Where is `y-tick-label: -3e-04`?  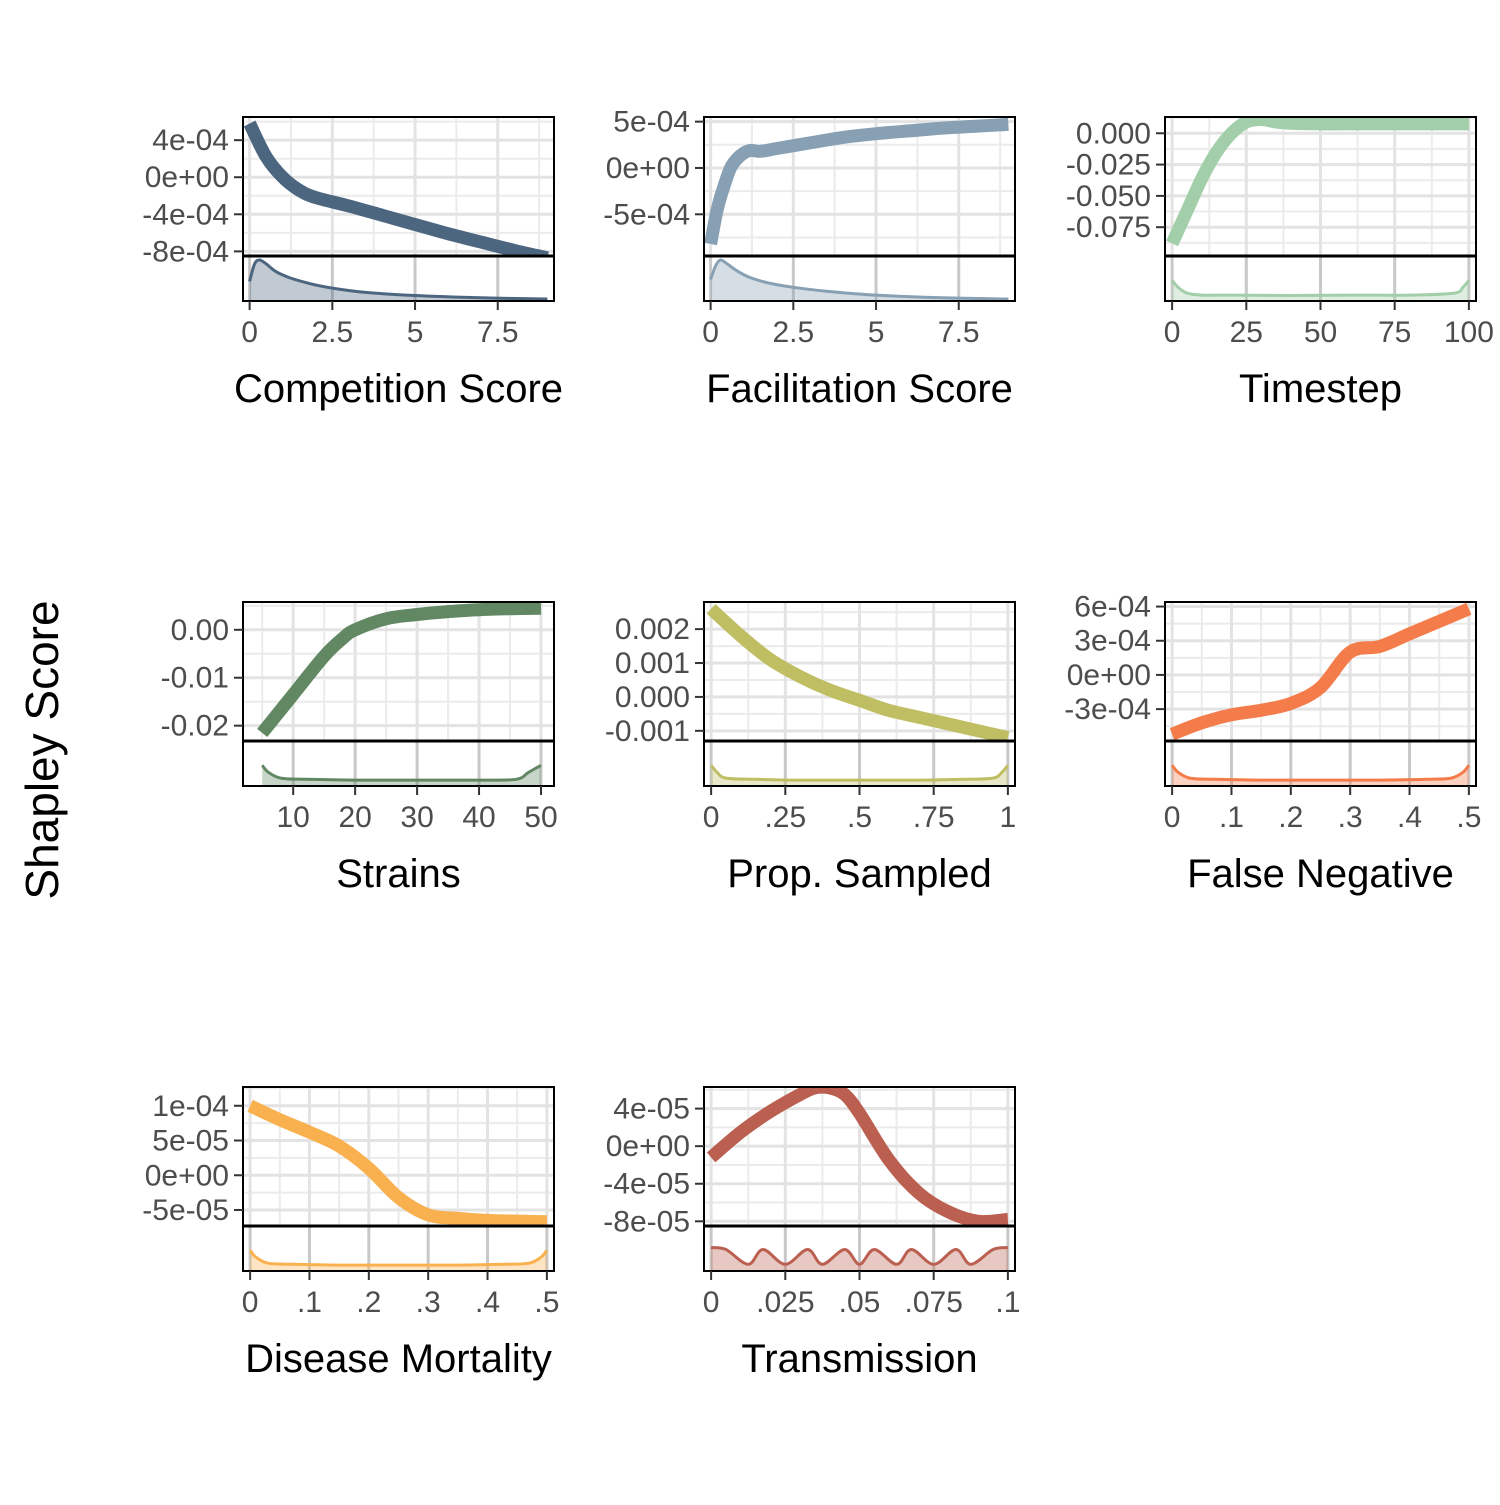 y-tick-label: -3e-04 is located at coordinates (1107, 709).